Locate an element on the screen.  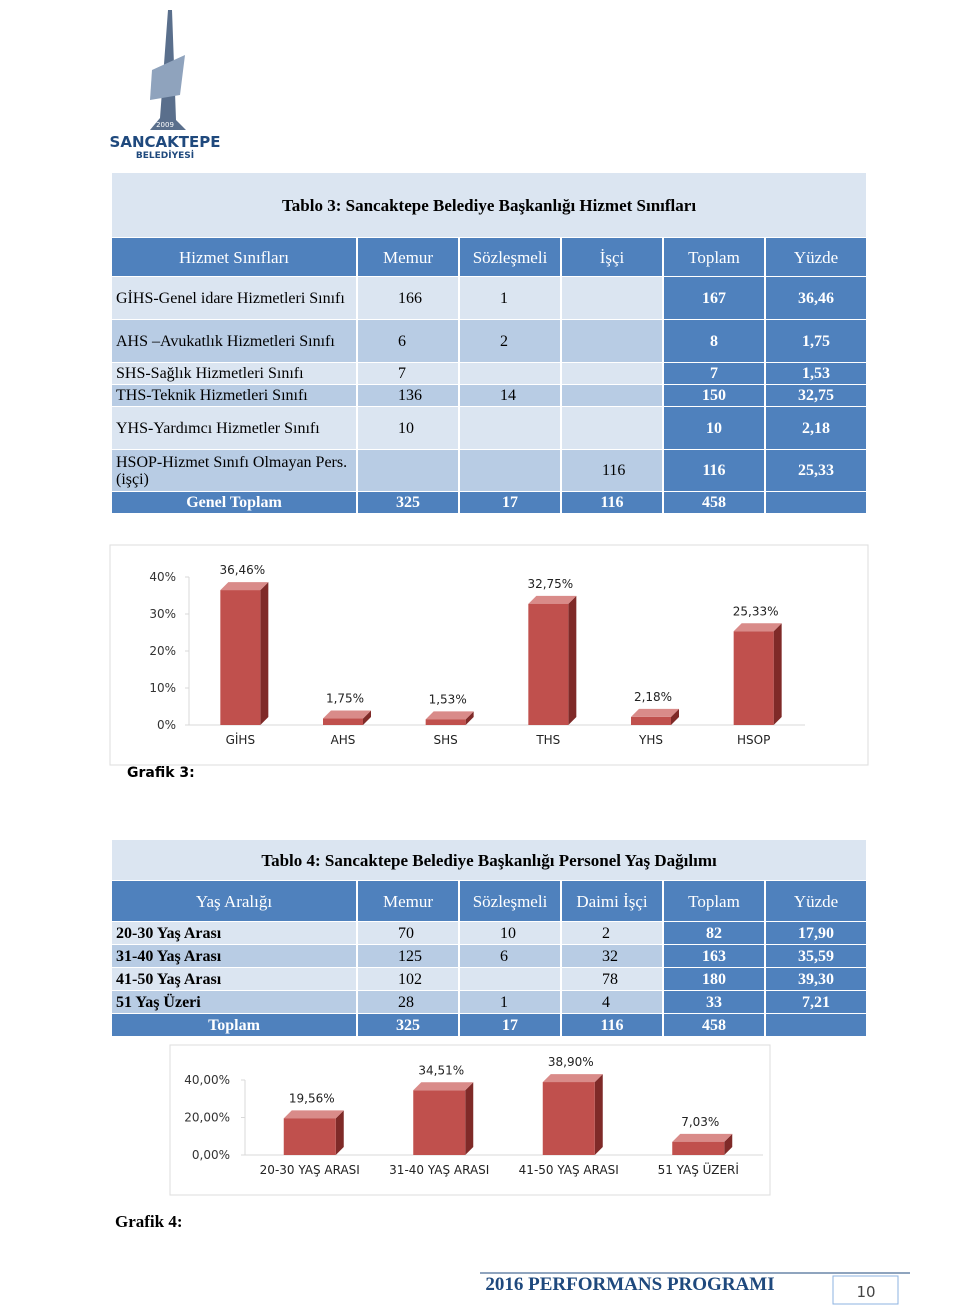
x-tick-label: YHS is located at coordinates (650, 740).